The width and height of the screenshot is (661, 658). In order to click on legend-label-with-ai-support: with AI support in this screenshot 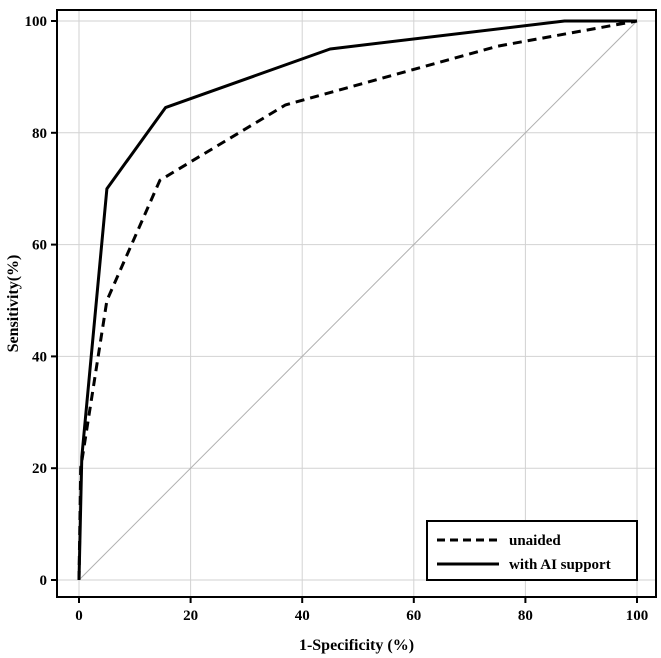, I will do `click(560, 565)`.